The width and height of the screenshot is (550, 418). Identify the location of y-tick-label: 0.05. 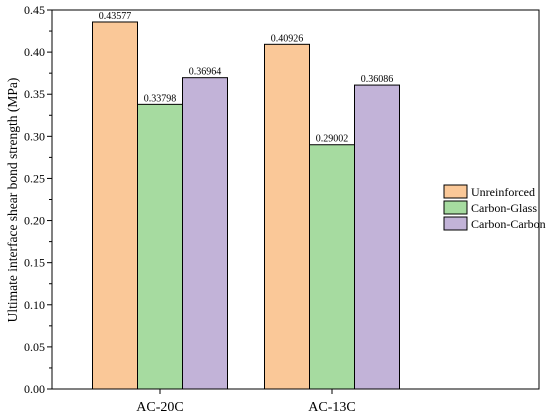
(34, 347).